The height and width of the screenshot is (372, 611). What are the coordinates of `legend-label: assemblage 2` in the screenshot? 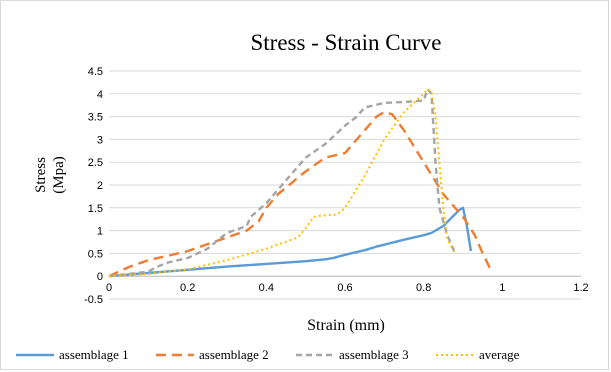 It's located at (234, 354).